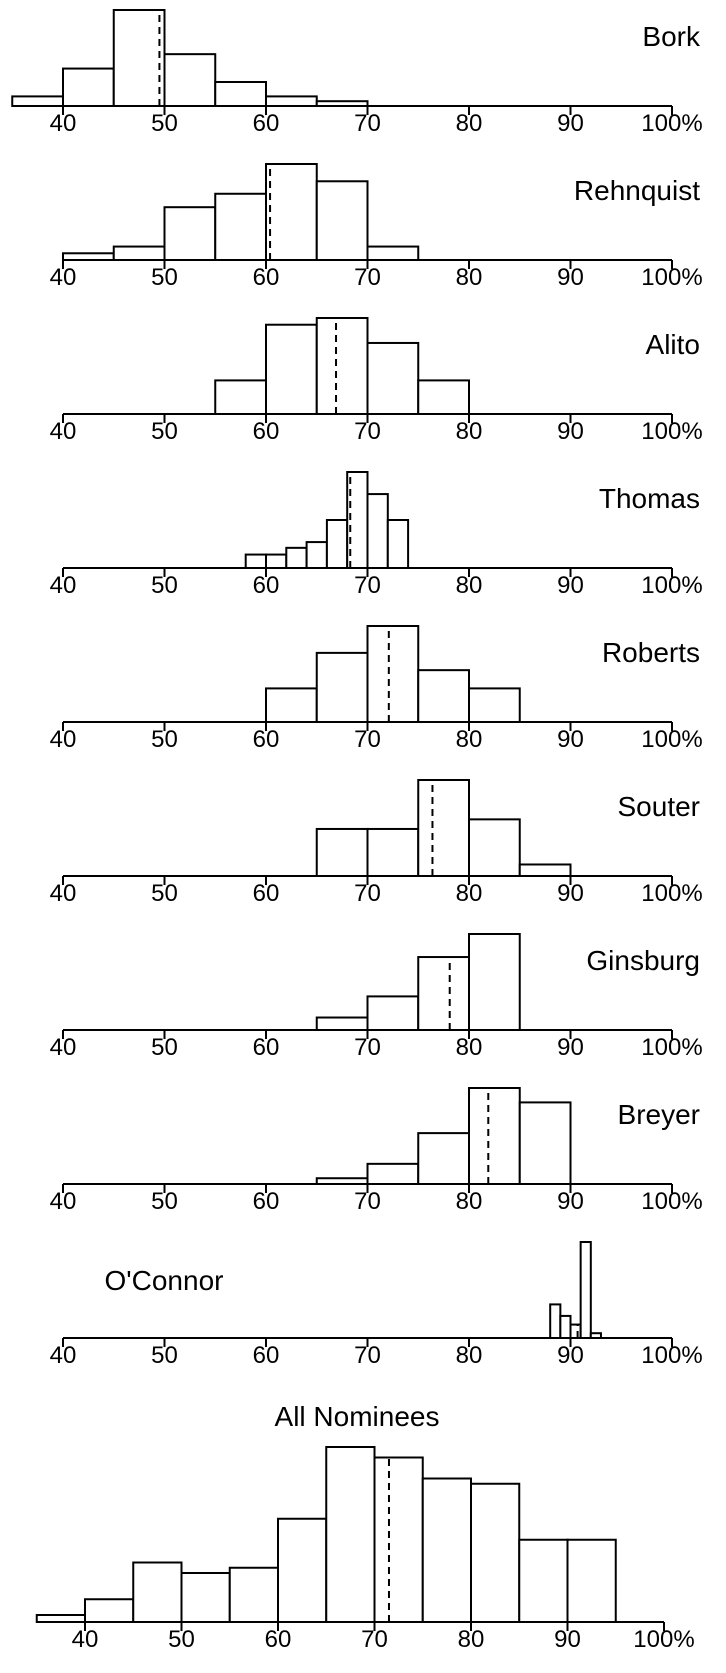 Image resolution: width=726 pixels, height=1673 pixels. Describe the element at coordinates (673, 344) in the screenshot. I see `panel-title: Alito` at that location.